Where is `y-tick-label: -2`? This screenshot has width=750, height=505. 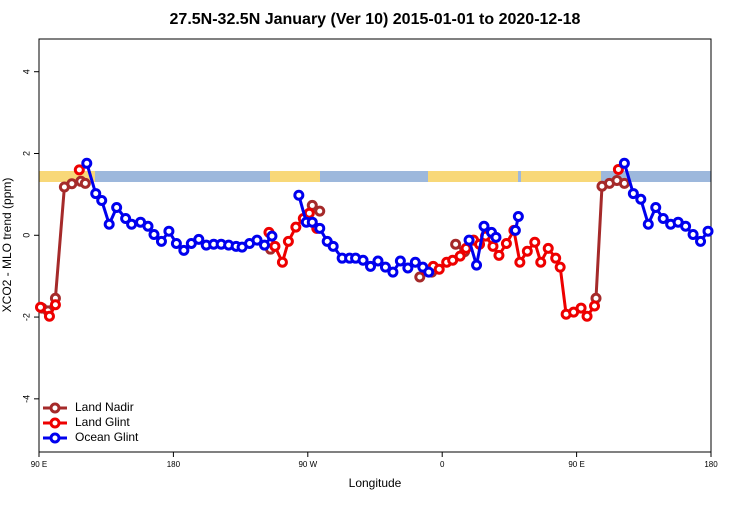 y-tick-label: -2 is located at coordinates (26, 317).